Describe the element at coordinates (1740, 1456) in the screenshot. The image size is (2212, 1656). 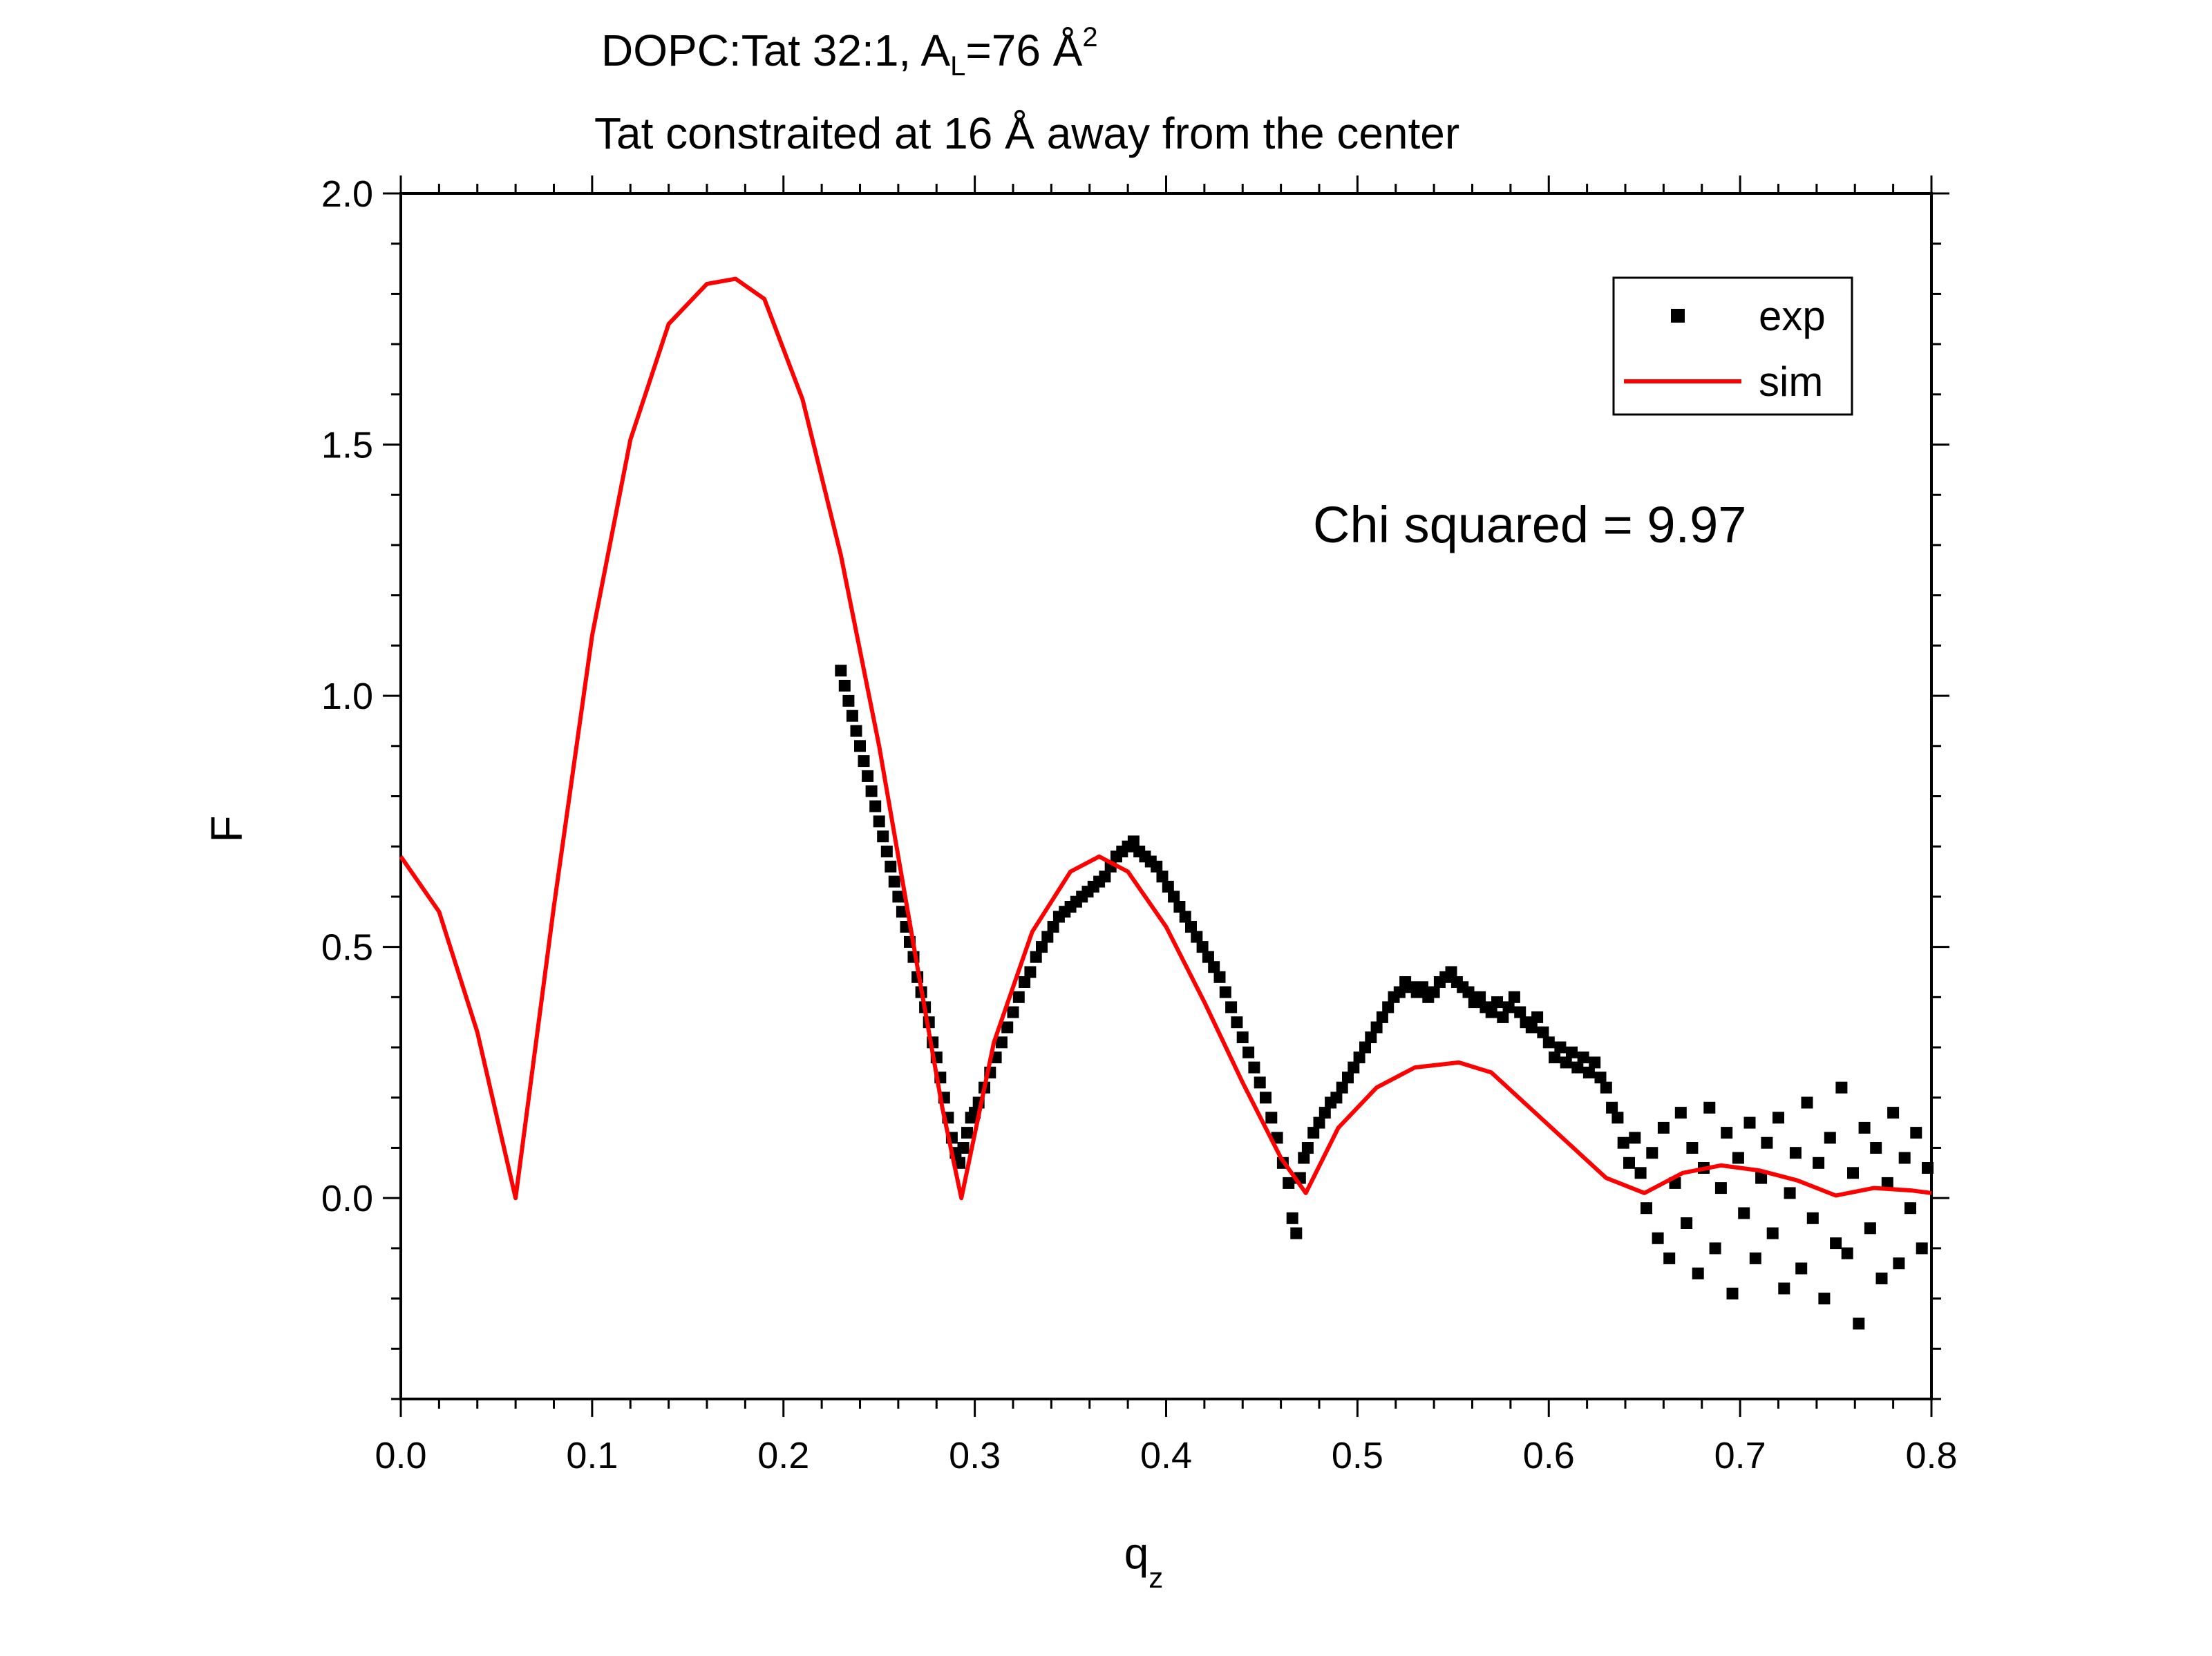
I see `x-tick-label: 0.7` at that location.